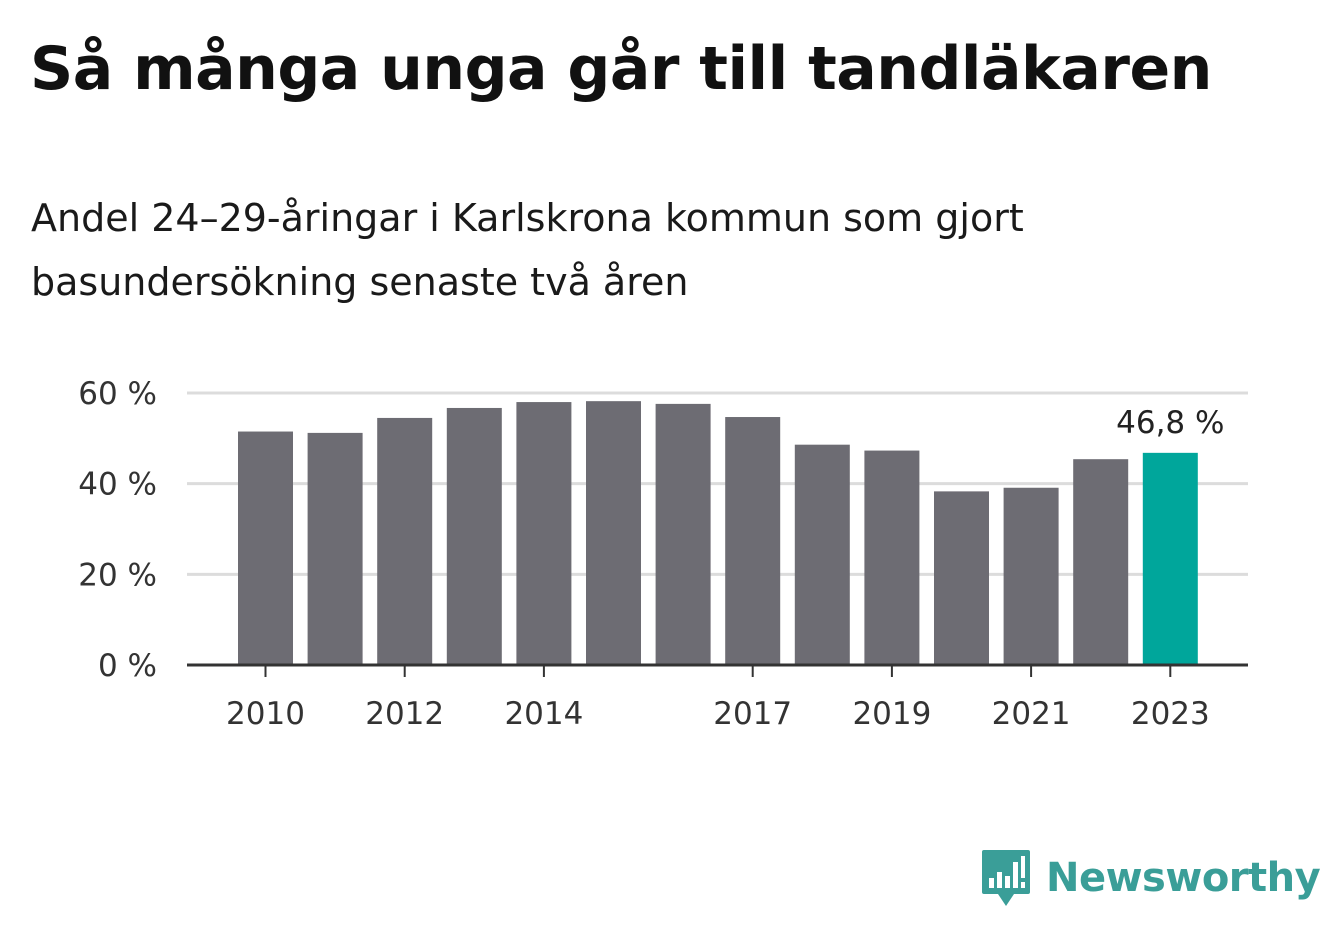  What do you see at coordinates (1170, 558) in the screenshot?
I see `bar-2023` at bounding box center [1170, 558].